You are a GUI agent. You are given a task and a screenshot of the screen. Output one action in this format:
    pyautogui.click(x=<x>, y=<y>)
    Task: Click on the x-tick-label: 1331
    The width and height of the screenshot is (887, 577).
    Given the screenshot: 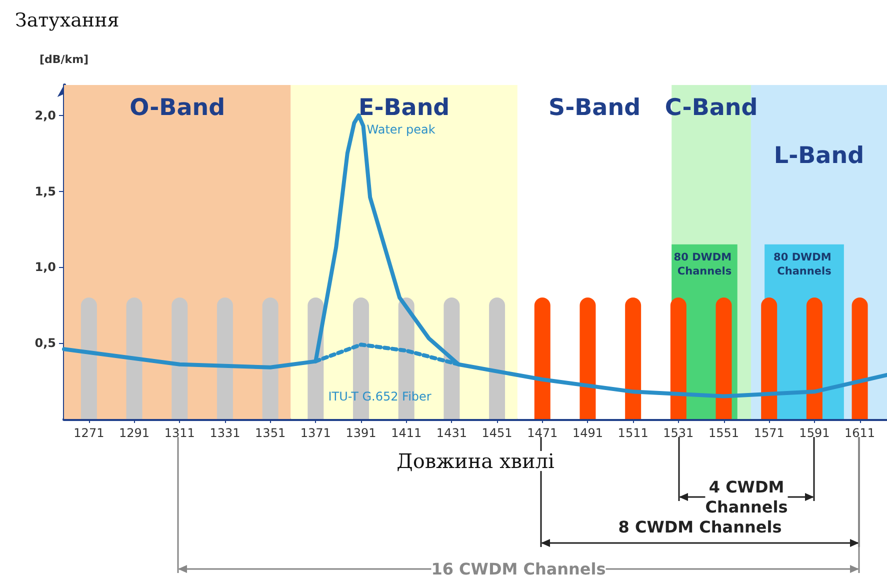 What is the action you would take?
    pyautogui.click(x=225, y=433)
    